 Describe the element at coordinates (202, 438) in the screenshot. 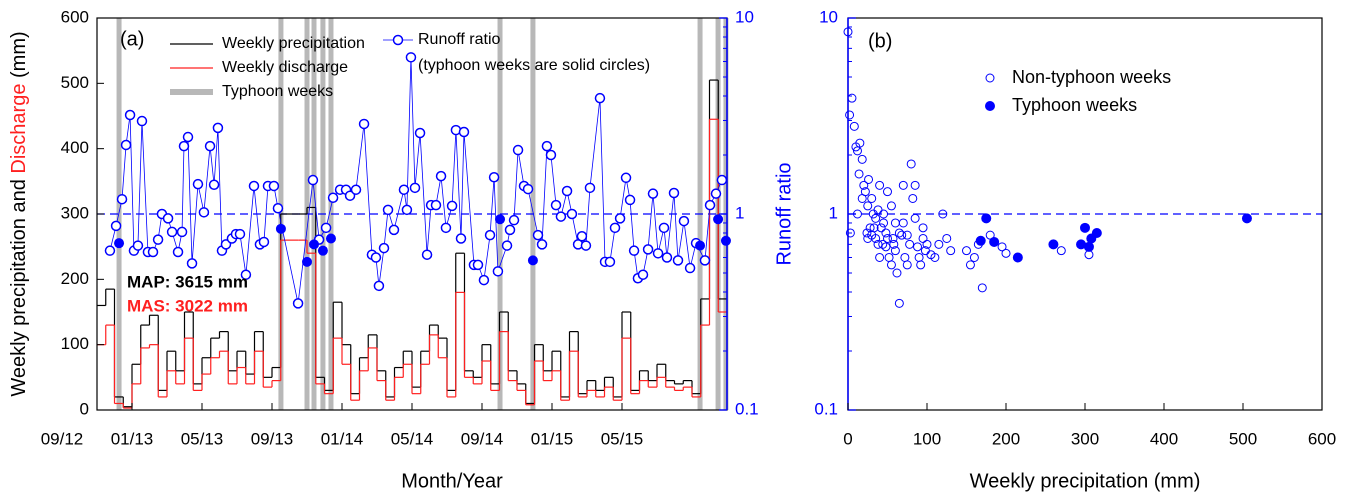

I see `x-tick-label: 05/13` at that location.